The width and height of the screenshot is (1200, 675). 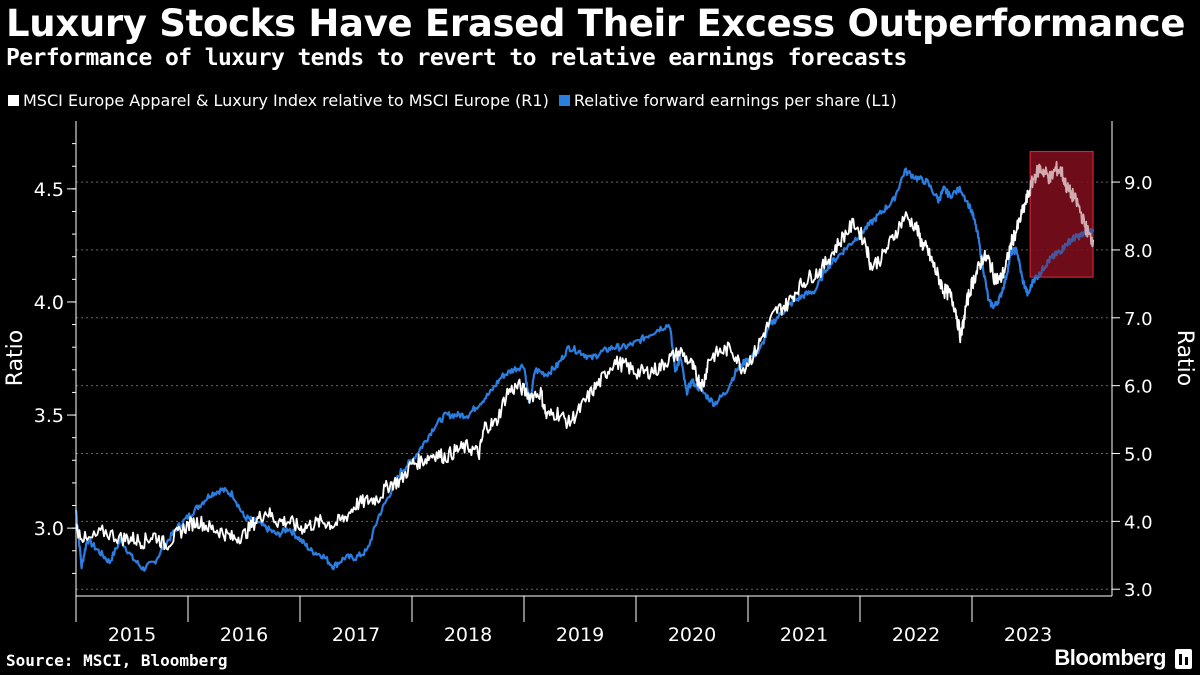 I want to click on x-axis-year-label: 2021, so click(x=804, y=635).